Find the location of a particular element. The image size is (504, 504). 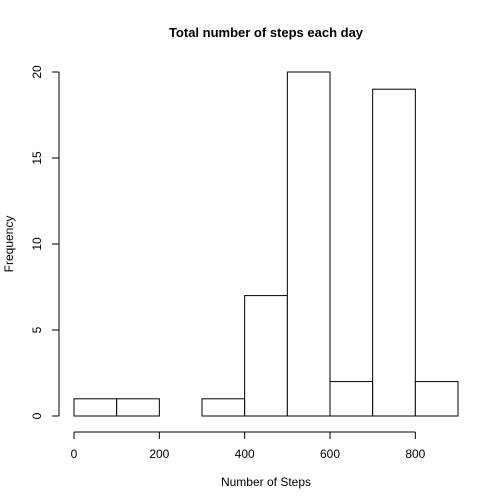

x-axis-label: Number of Steps is located at coordinates (266, 482).